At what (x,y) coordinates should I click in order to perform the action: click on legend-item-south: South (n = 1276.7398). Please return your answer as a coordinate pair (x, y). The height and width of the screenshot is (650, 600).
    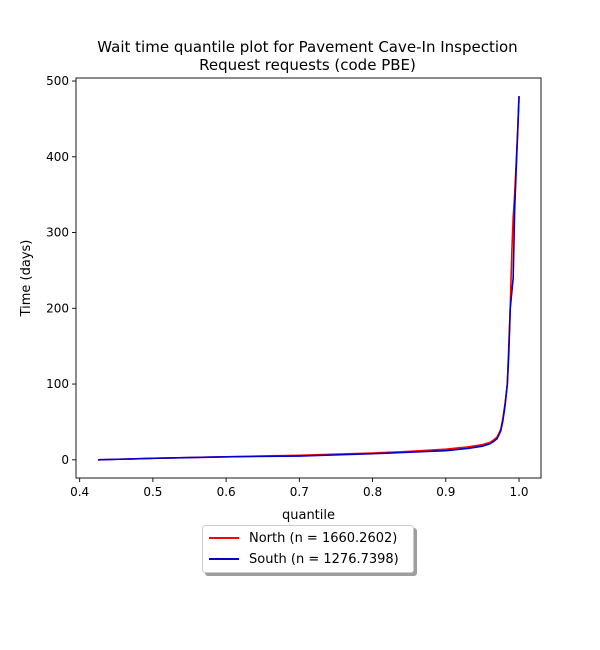
    Looking at the image, I should click on (301, 559).